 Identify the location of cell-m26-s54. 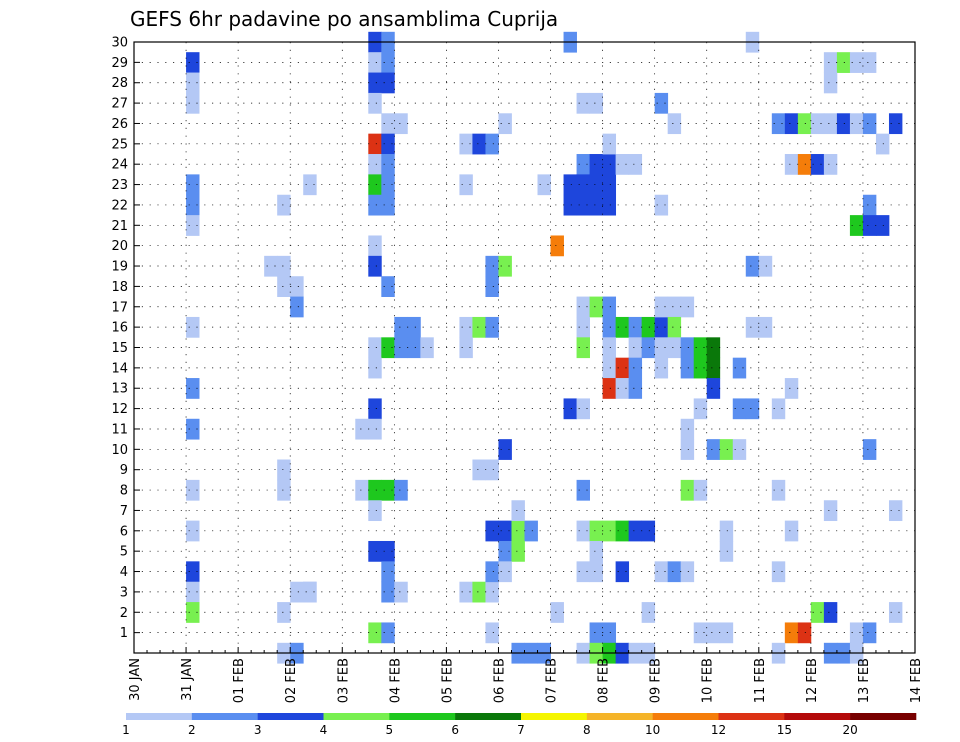
(843, 124).